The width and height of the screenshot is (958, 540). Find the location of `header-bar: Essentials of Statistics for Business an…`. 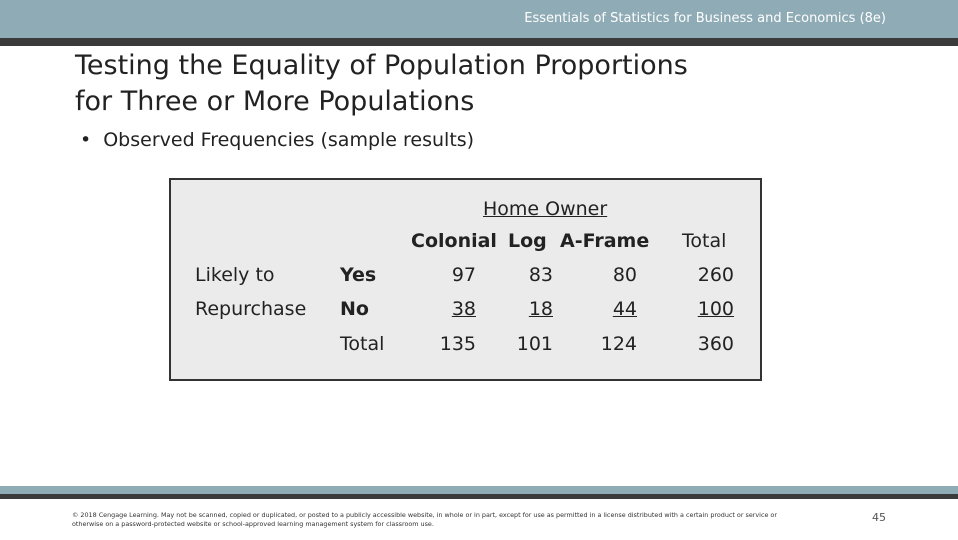

header-bar: Essentials of Statistics for Business an… is located at coordinates (479, 19).